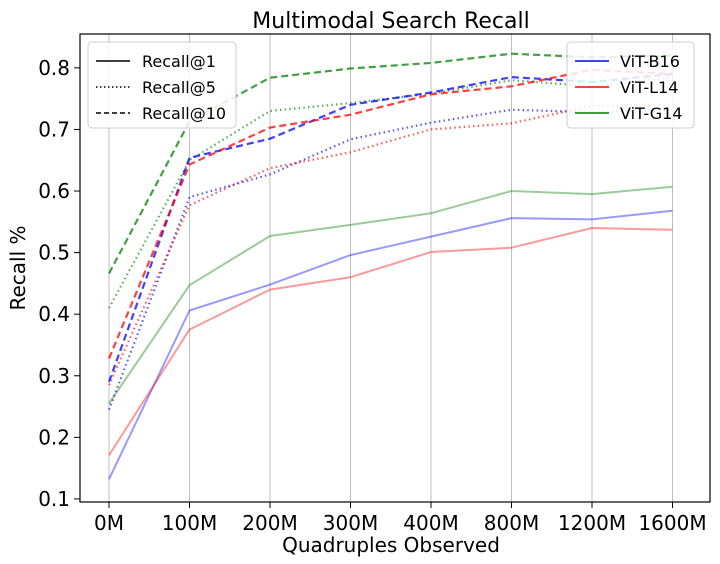 This screenshot has height=564, width=720. I want to click on chart-title: Multimodal Search Recall, so click(390, 21).